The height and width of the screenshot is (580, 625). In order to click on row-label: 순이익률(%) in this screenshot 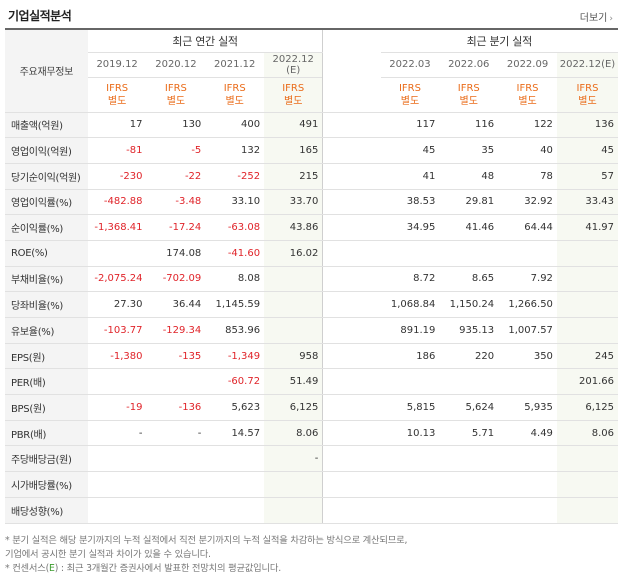, I will do `click(46, 227)`.